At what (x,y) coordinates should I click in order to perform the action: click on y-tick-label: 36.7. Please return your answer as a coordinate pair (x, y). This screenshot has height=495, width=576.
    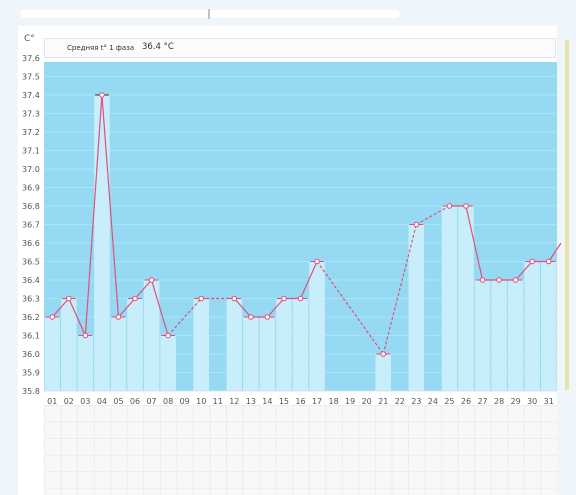
    Looking at the image, I should click on (31, 225).